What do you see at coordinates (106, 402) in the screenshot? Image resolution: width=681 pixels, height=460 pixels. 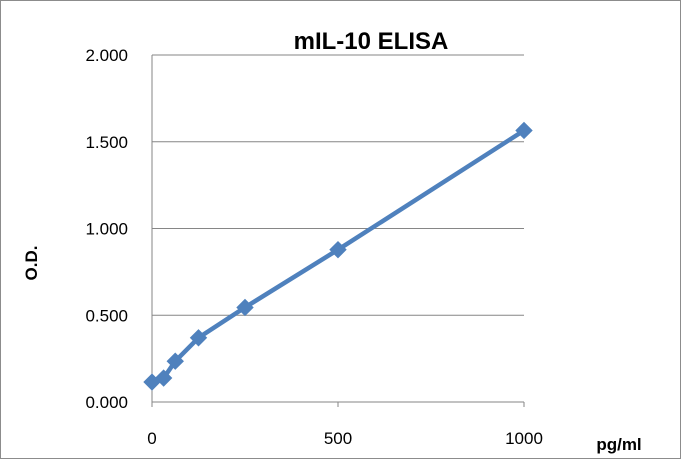 I see `y-tick-label: 0.000` at bounding box center [106, 402].